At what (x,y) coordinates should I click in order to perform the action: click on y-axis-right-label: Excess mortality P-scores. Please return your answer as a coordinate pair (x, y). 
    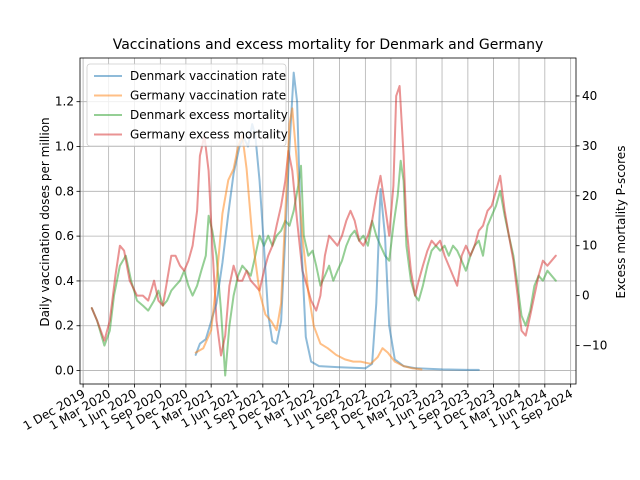
    Looking at the image, I should click on (621, 222).